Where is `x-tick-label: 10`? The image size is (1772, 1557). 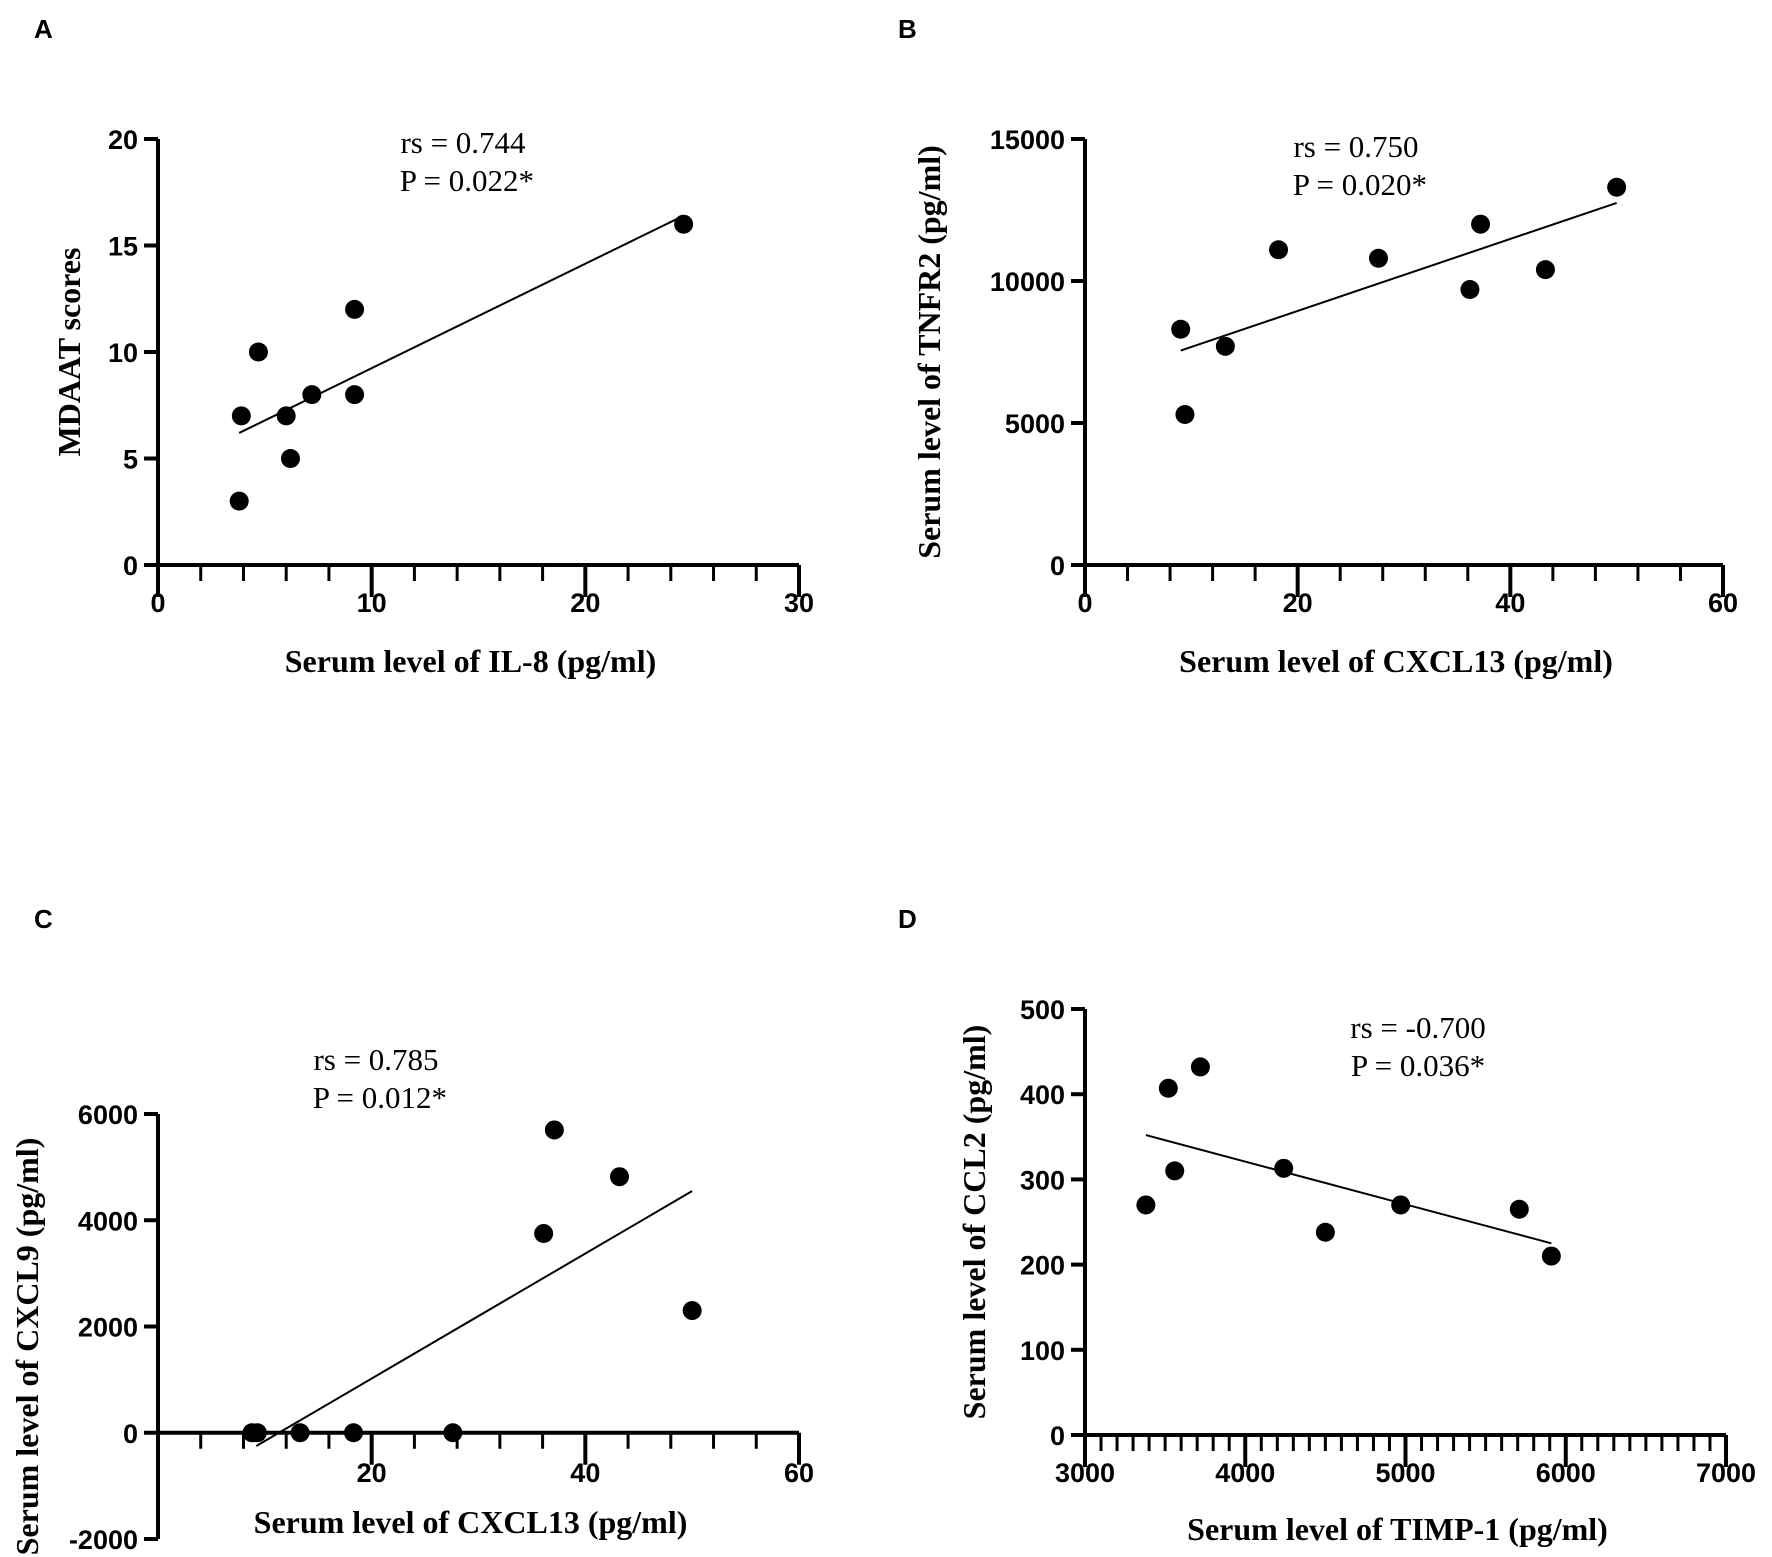
x-tick-label: 10 is located at coordinates (372, 603).